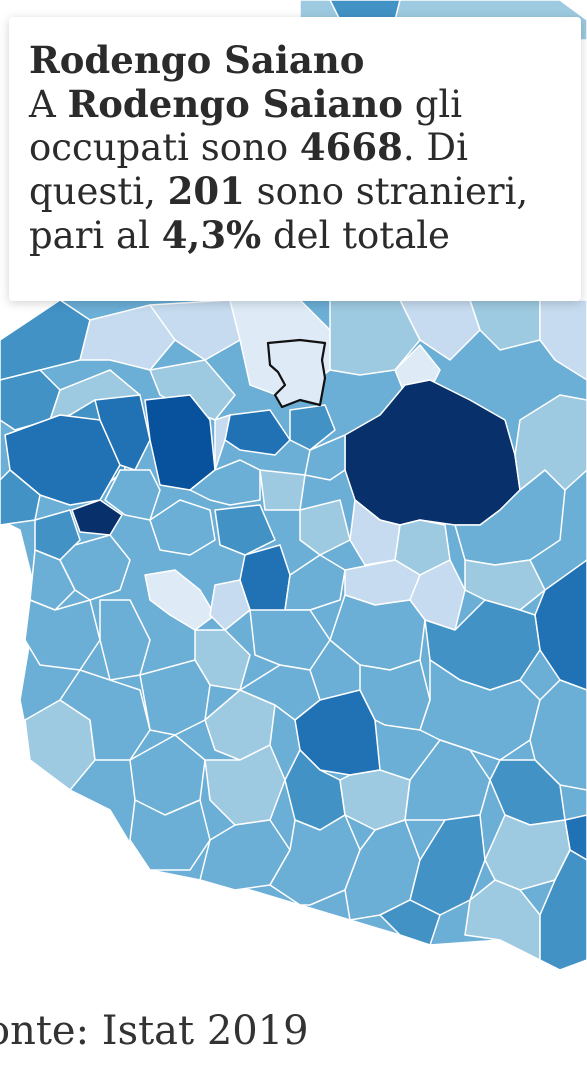 This screenshot has width=587, height=1066. Describe the element at coordinates (355, 235) in the screenshot. I see `tooltip-text: del totale` at that location.